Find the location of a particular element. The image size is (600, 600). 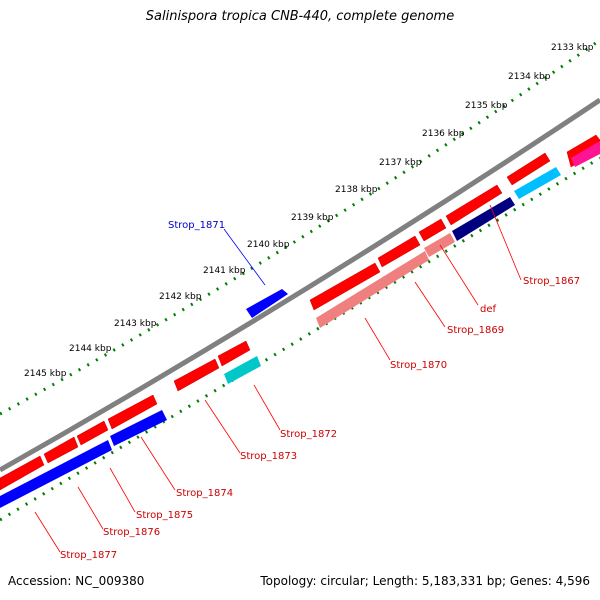

gene-label-strop-1869: Strop_1869 is located at coordinates (475, 330).